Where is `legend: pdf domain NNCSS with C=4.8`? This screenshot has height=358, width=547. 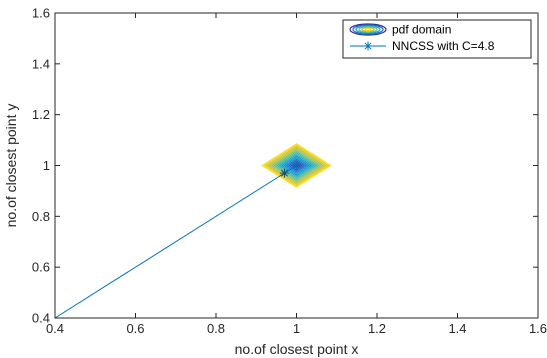
legend: pdf domain NNCSS with C=4.8 is located at coordinates (437, 39).